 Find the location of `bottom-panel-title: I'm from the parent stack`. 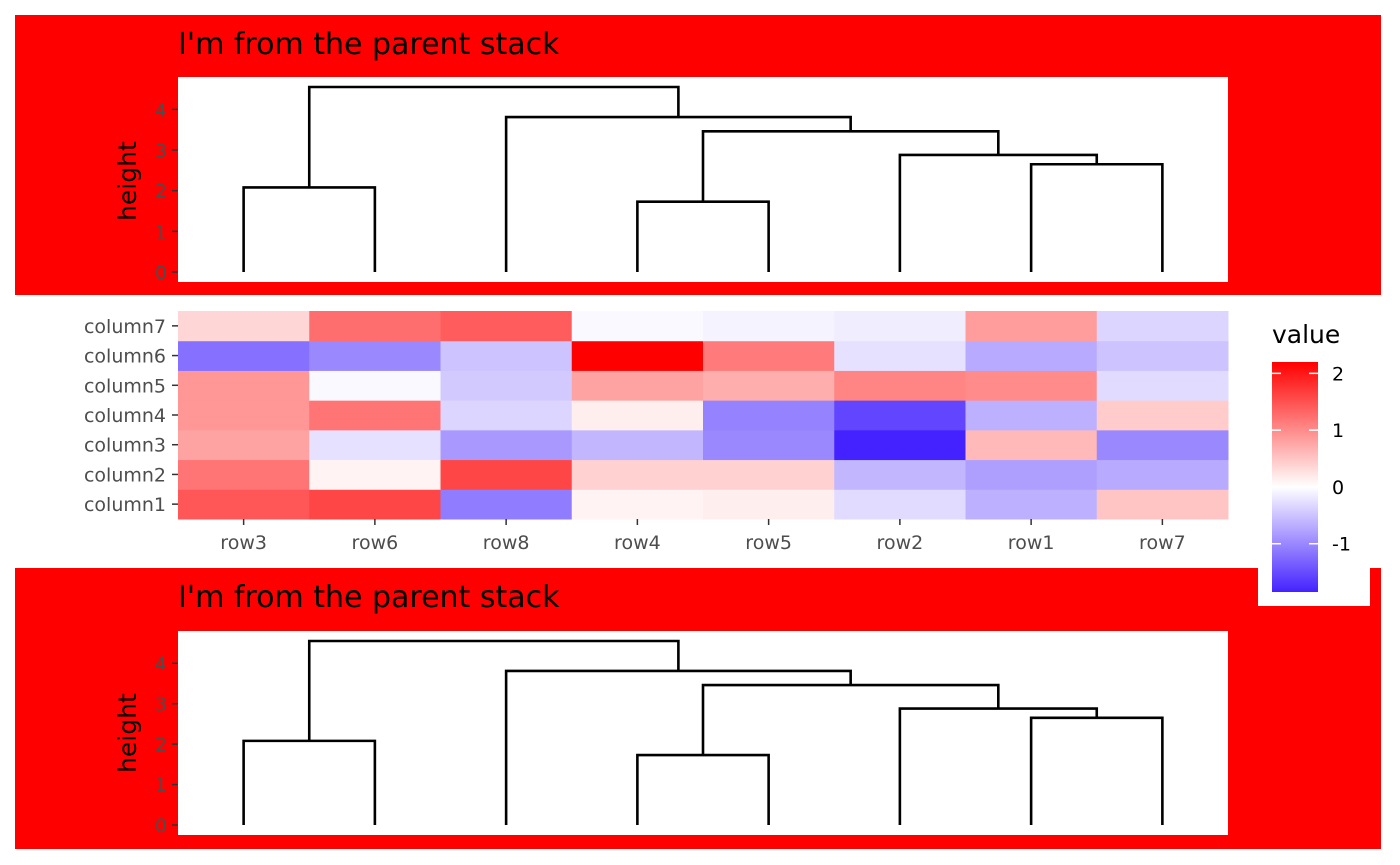

bottom-panel-title: I'm from the parent stack is located at coordinates (369, 597).